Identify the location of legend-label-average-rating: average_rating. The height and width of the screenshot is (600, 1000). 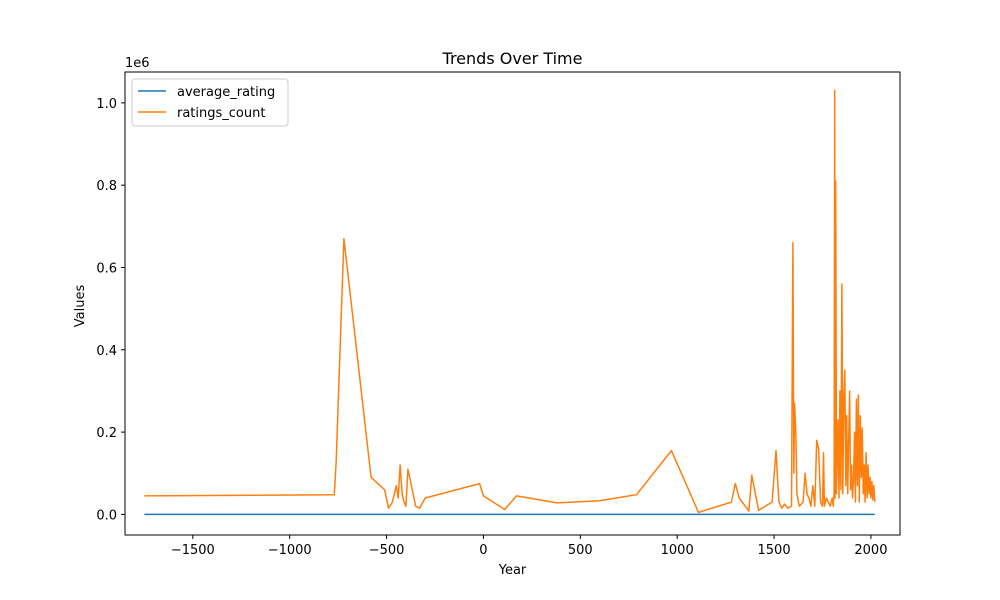
(226, 92).